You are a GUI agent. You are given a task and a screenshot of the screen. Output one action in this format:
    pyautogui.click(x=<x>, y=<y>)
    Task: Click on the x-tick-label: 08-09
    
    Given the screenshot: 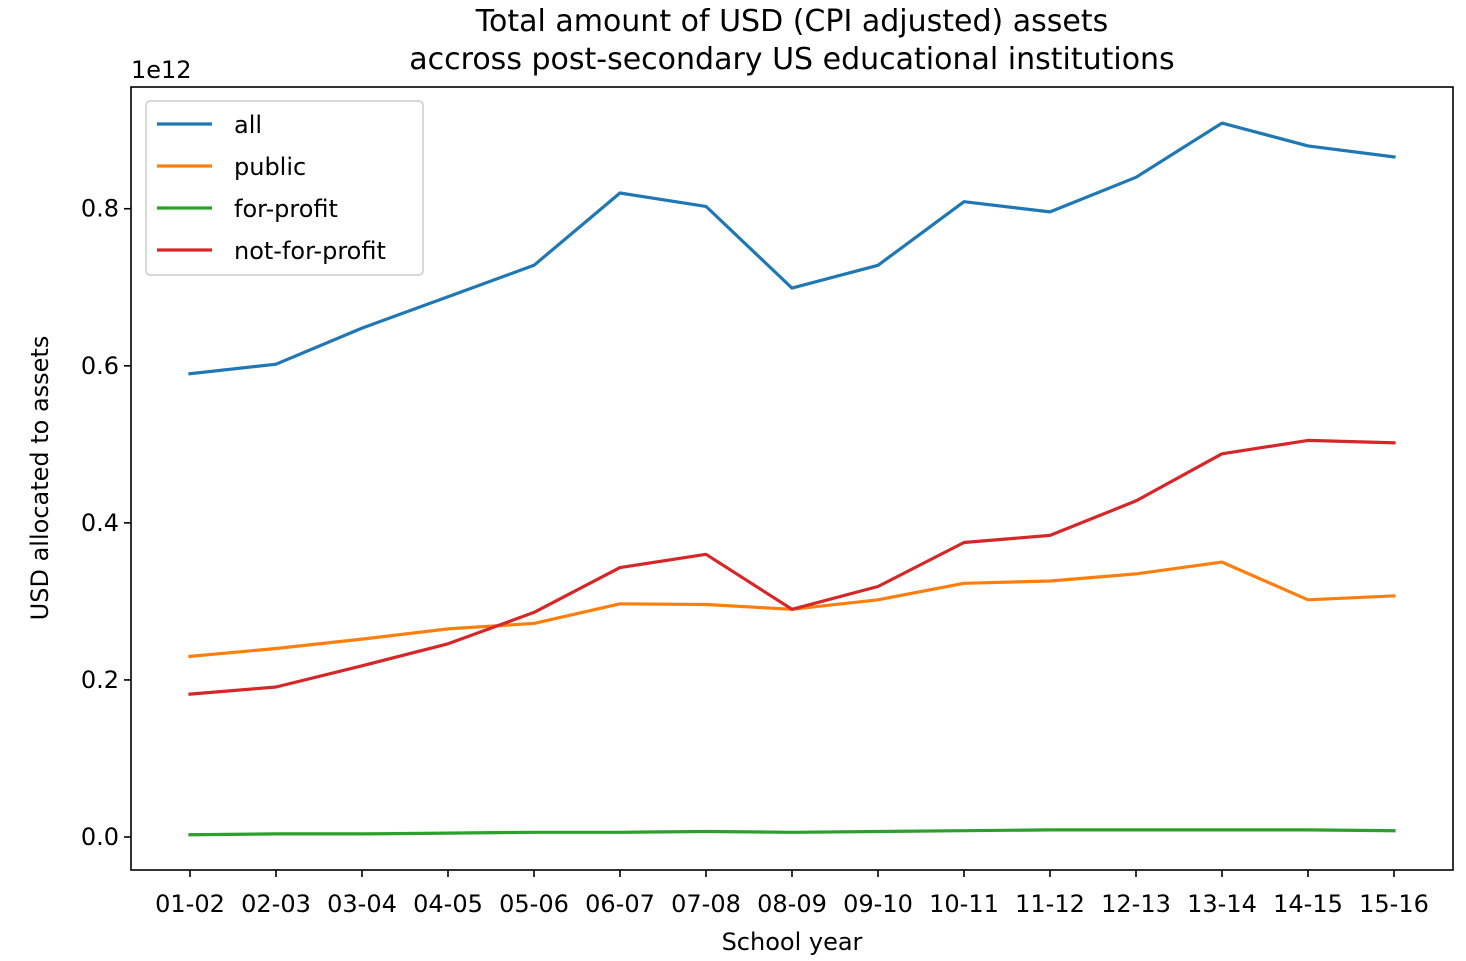 What is the action you would take?
    pyautogui.click(x=792, y=904)
    